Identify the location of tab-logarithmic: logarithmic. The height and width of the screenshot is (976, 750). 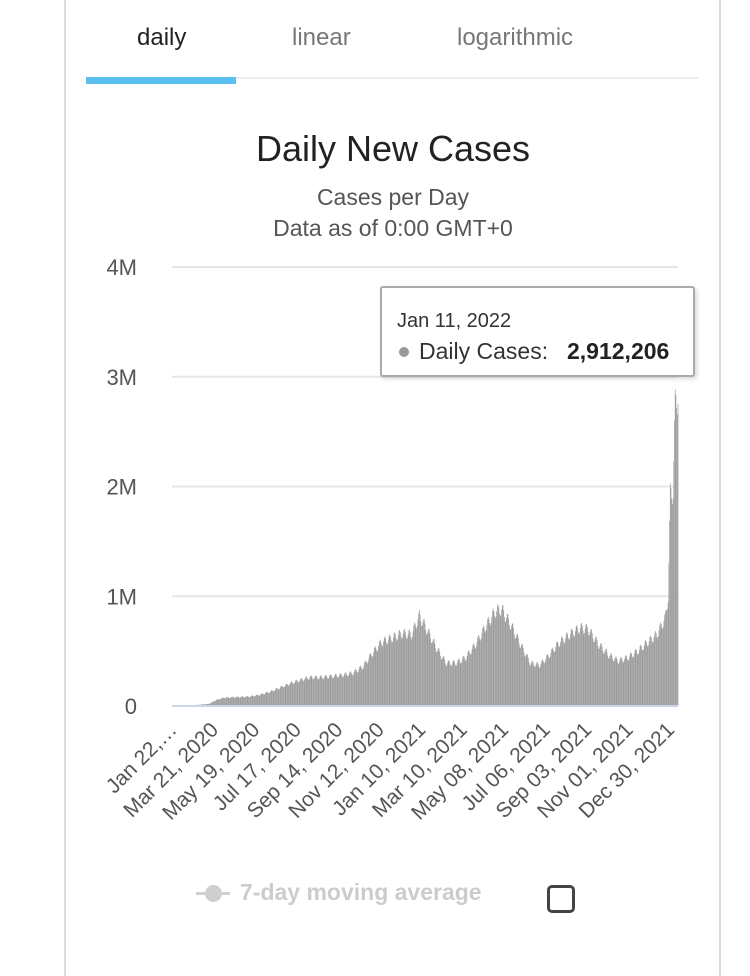
(515, 37).